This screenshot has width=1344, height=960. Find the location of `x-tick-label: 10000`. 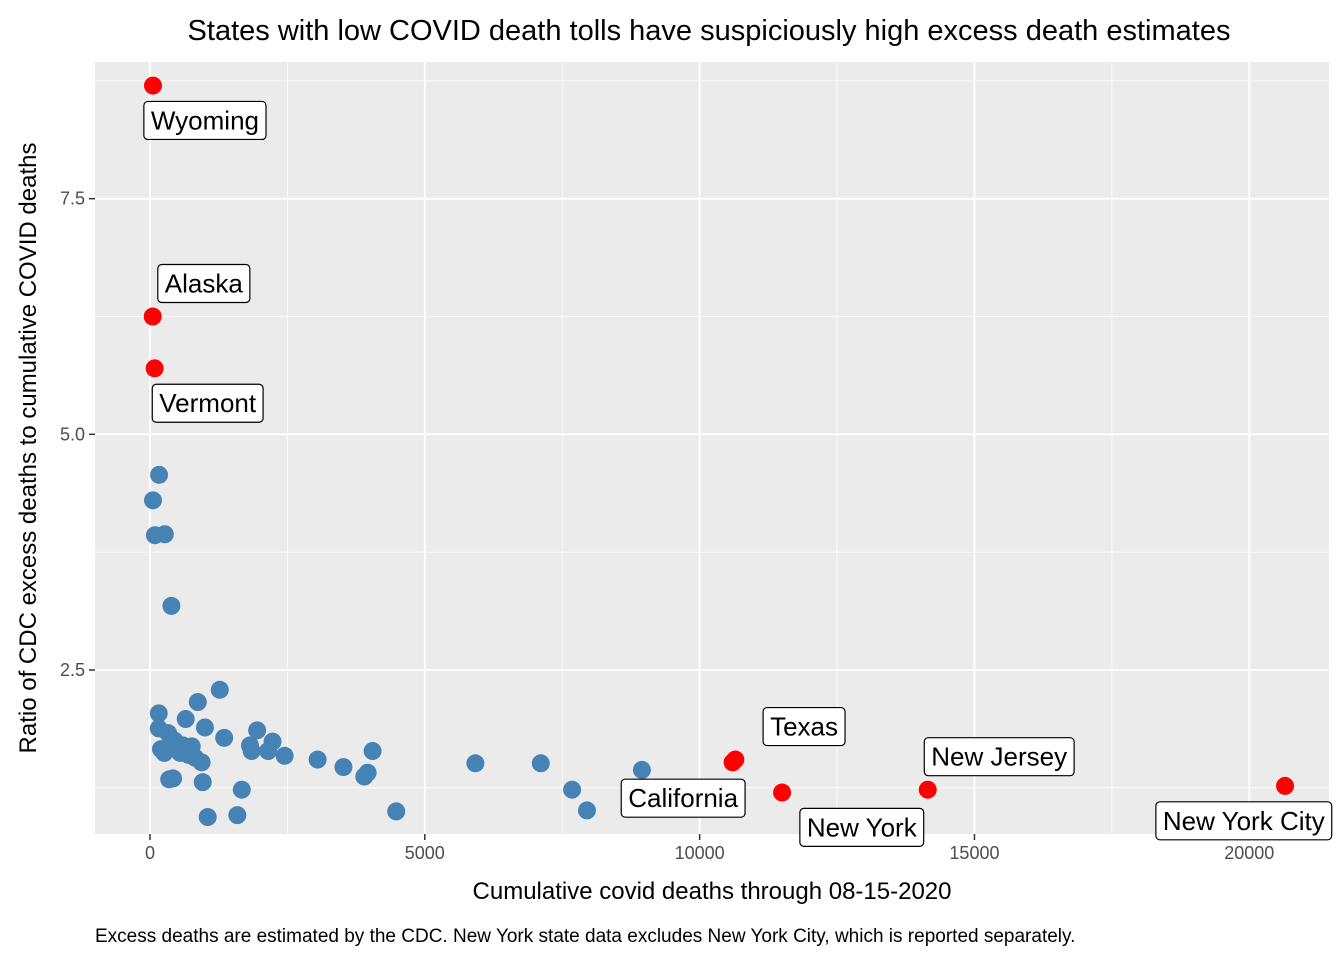

x-tick-label: 10000 is located at coordinates (700, 853).